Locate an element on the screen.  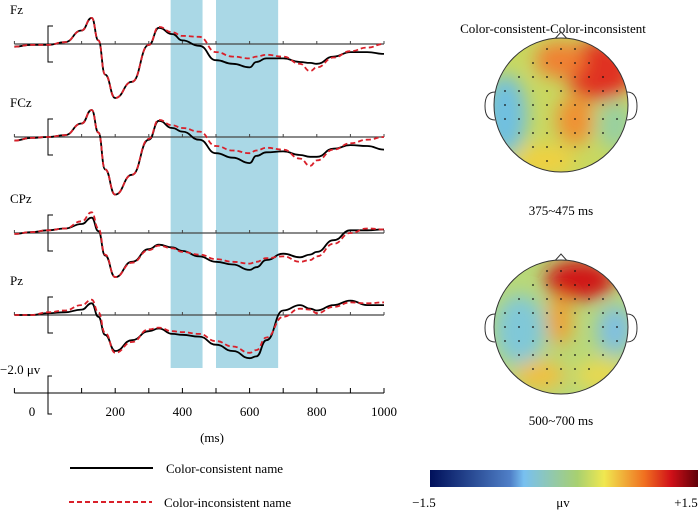
x-axis-label: (ms) is located at coordinates (212, 437).